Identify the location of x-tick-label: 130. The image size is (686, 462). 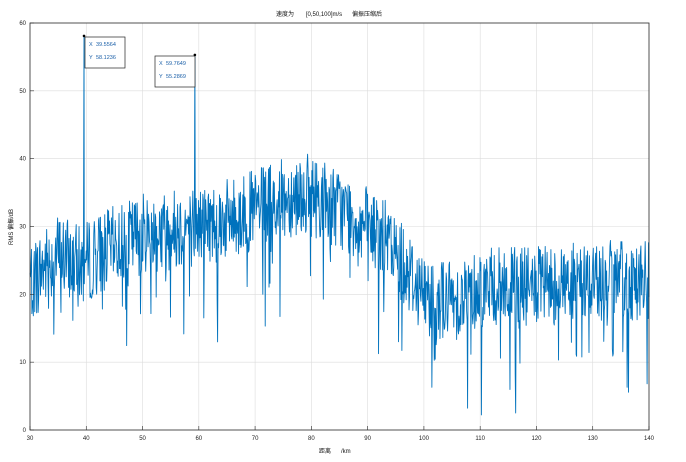
(593, 439).